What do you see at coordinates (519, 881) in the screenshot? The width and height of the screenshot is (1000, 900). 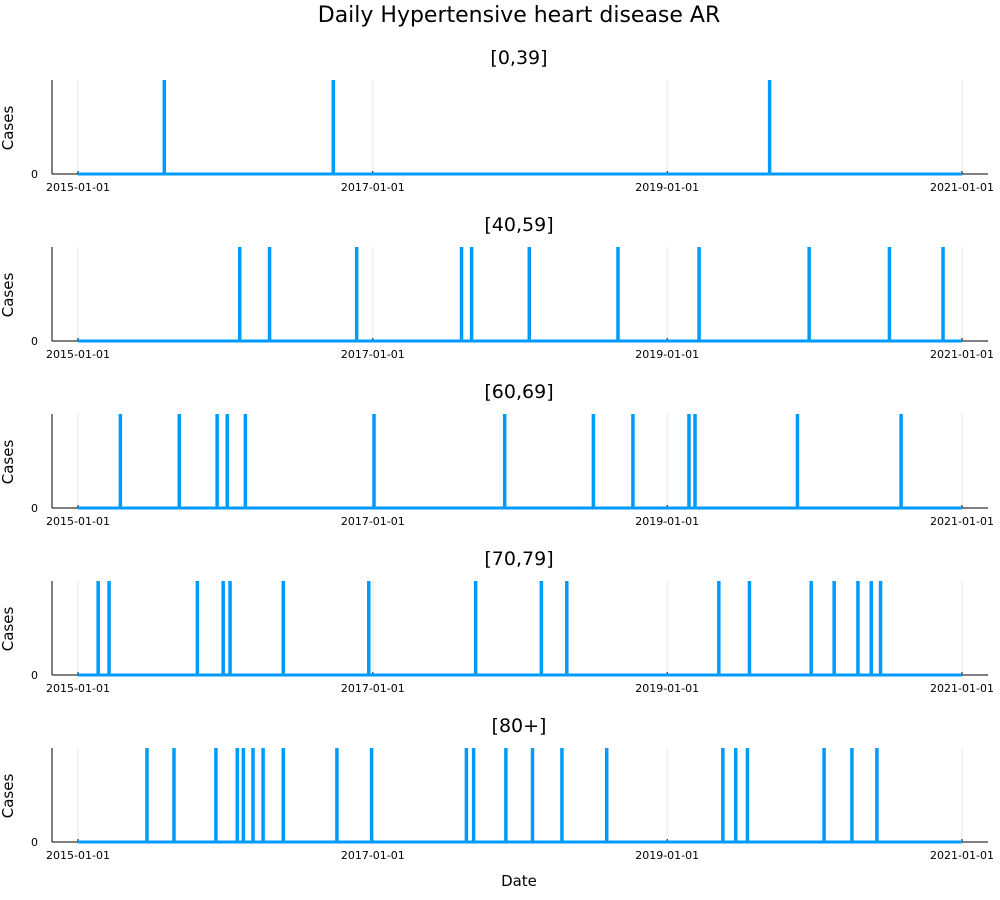 I see `x-axis-label: Date` at bounding box center [519, 881].